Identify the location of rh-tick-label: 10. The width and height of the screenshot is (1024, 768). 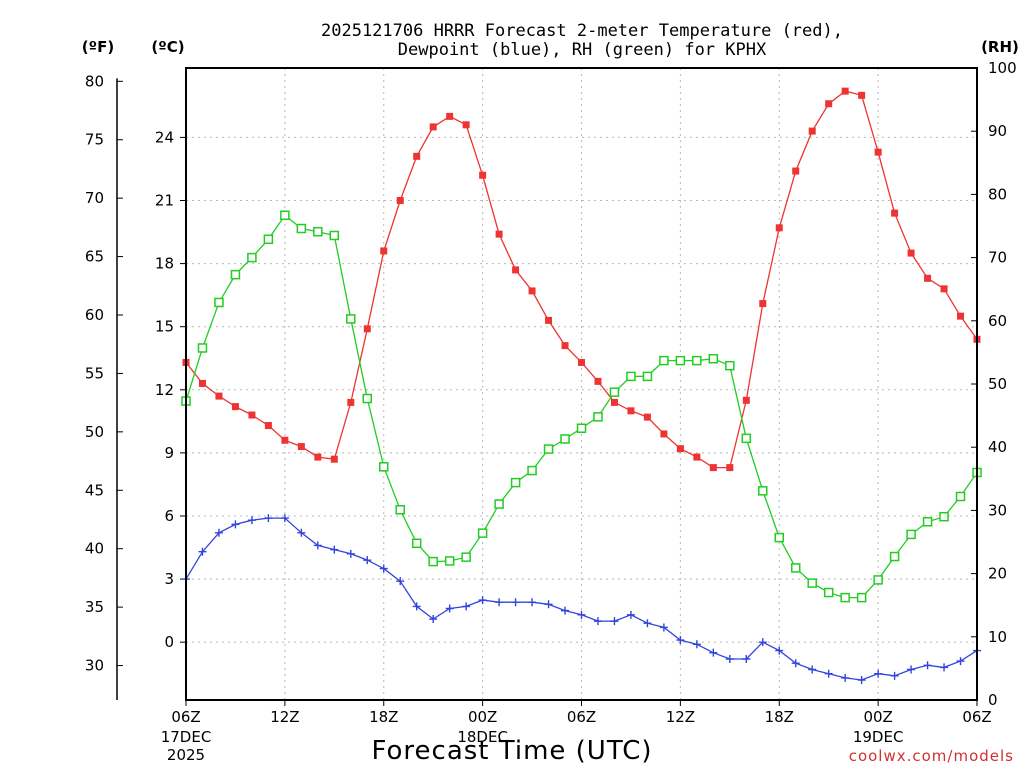
(997, 637).